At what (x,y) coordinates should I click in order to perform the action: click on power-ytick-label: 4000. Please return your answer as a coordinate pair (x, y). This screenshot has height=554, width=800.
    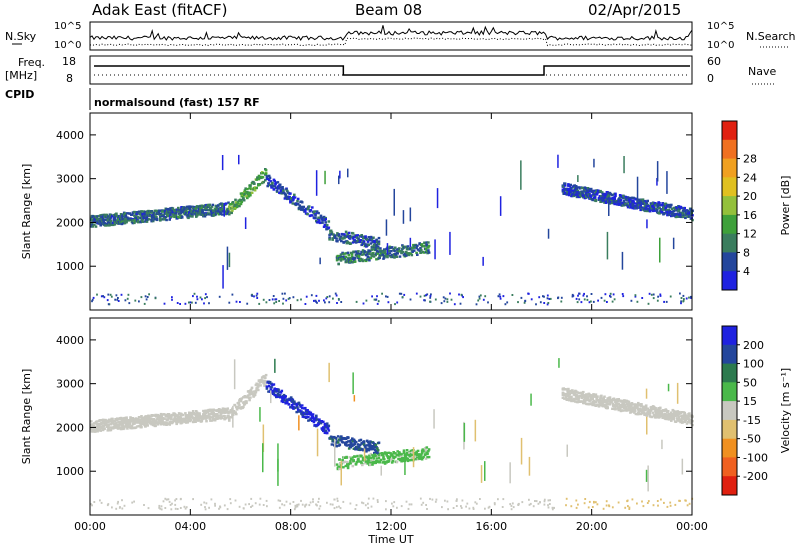
    Looking at the image, I should click on (70, 135).